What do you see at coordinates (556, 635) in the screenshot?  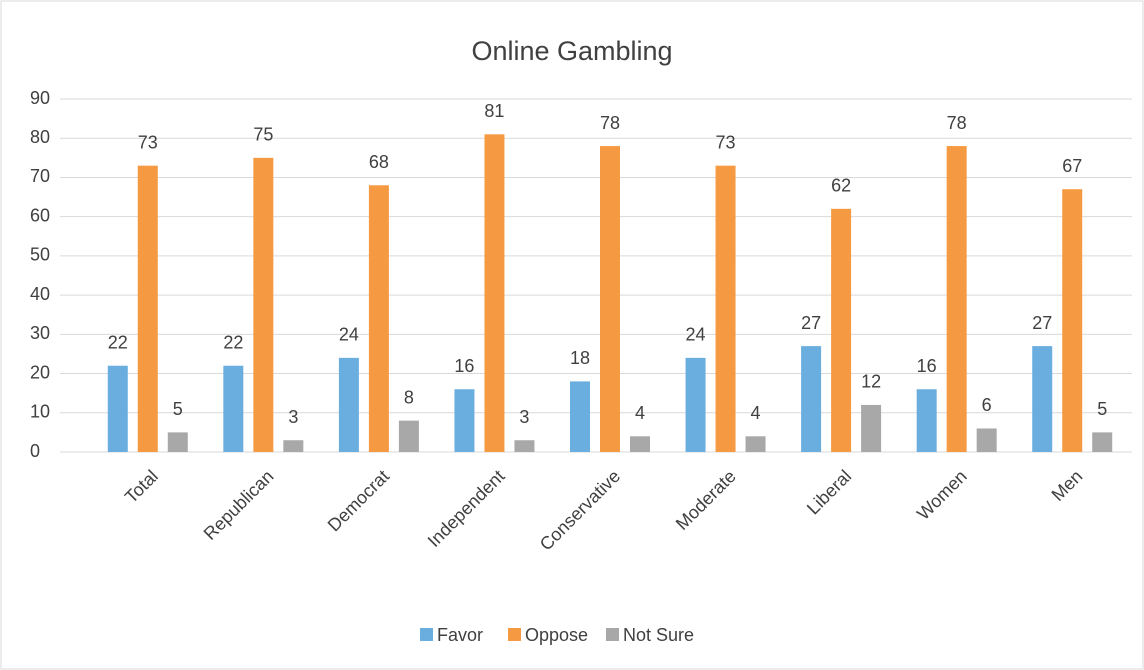 I see `legend-label: Oppose` at bounding box center [556, 635].